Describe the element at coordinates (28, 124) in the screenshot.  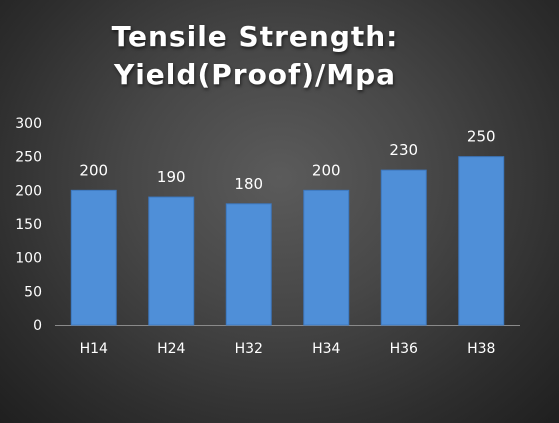
I see `y-tick-label: 300` at that location.